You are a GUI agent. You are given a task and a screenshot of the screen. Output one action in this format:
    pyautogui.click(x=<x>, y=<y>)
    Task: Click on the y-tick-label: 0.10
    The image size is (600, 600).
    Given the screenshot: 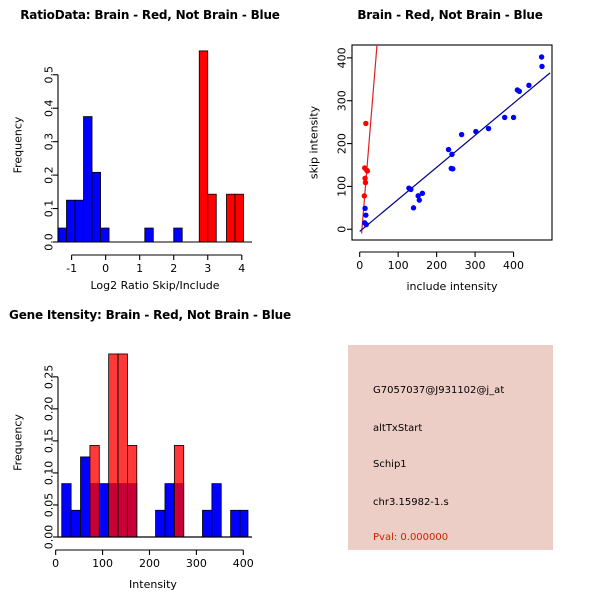 What is the action you would take?
    pyautogui.click(x=49, y=473)
    